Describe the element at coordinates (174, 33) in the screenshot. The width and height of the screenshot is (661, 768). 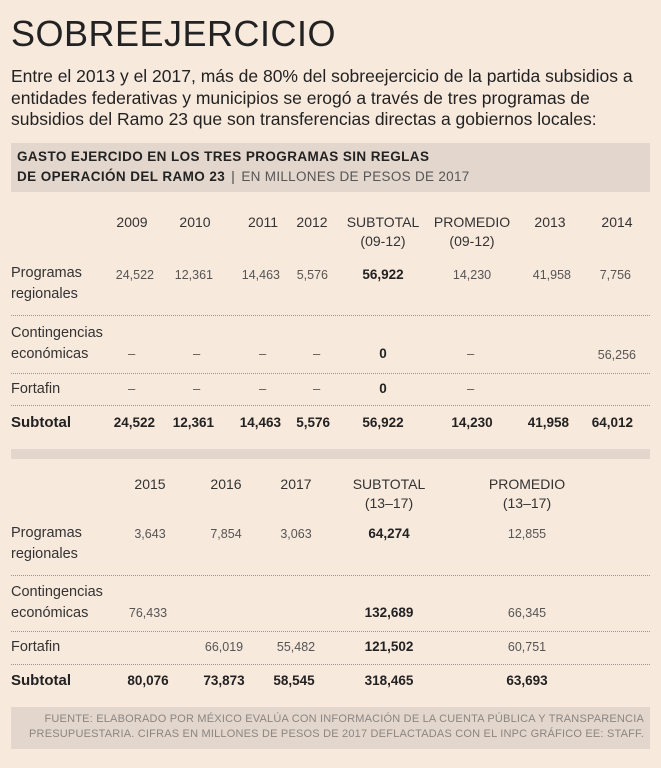
I see `page-title: SOBREEJERCICIO` at that location.